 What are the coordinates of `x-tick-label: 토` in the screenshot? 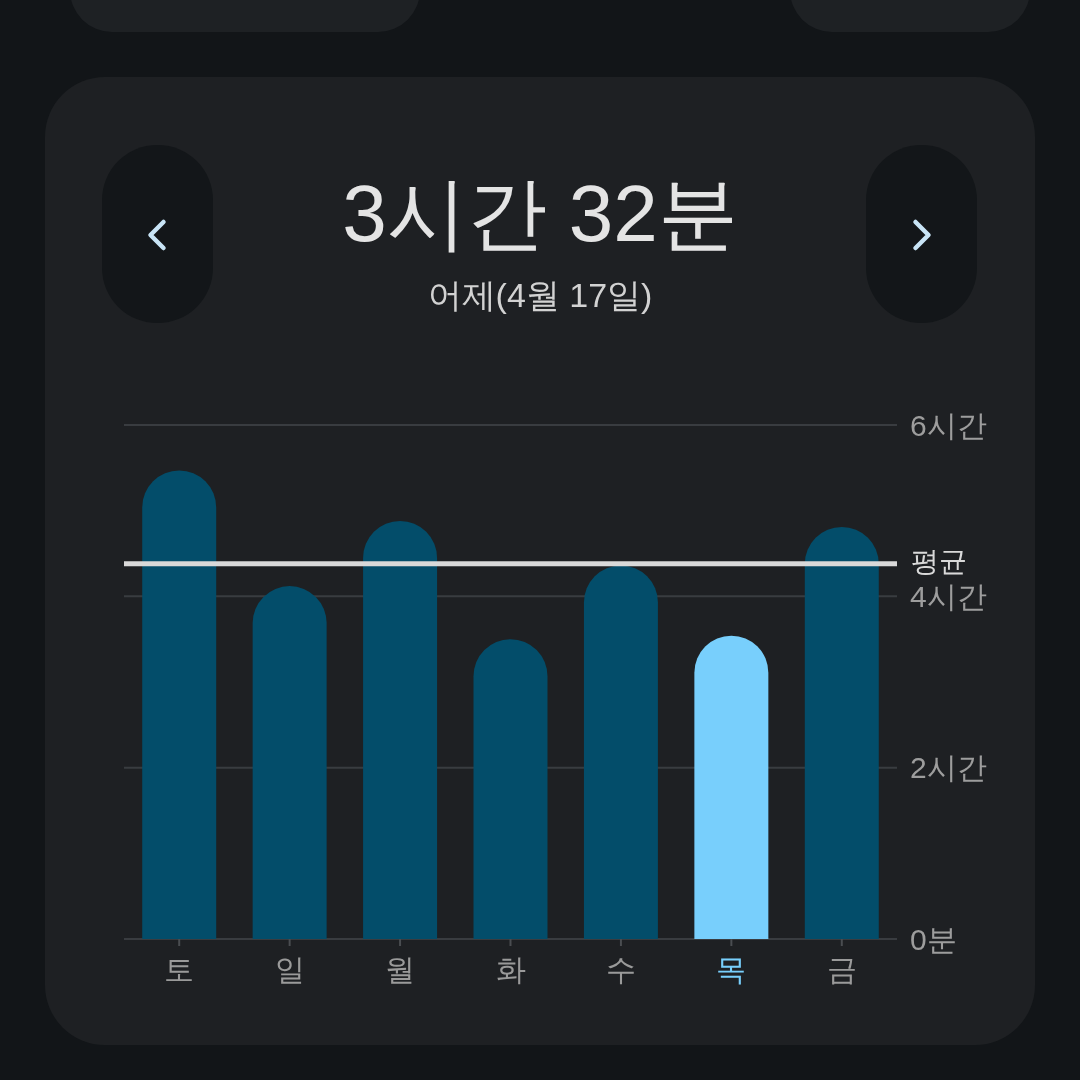 It's located at (179, 969).